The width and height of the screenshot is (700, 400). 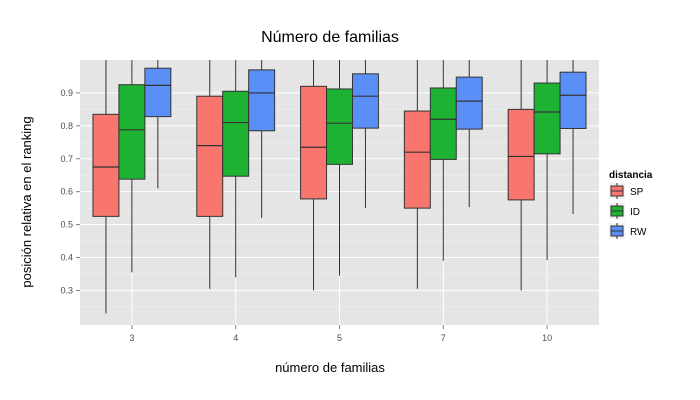 What do you see at coordinates (235, 338) in the screenshot?
I see `x-tick-label: 4` at bounding box center [235, 338].